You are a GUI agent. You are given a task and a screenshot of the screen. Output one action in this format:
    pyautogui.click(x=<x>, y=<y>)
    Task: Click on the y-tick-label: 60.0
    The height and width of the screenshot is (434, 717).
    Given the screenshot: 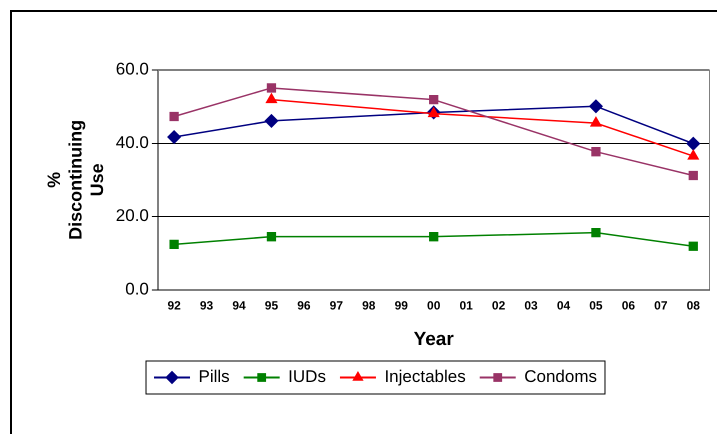 What is the action you would take?
    pyautogui.click(x=132, y=69)
    